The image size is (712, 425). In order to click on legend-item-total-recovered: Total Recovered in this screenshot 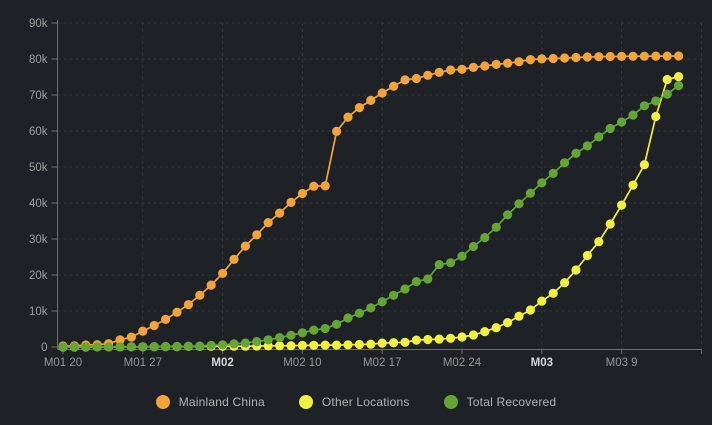, I will do `click(500, 402)`.